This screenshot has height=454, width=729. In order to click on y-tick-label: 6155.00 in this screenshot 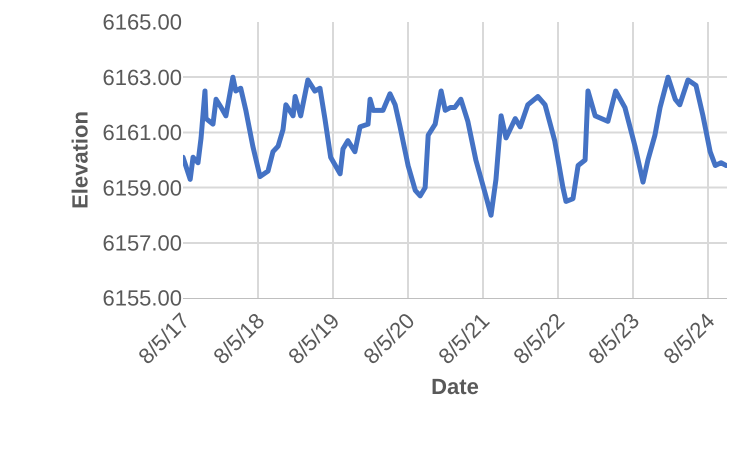, I will do `click(142, 298)`.